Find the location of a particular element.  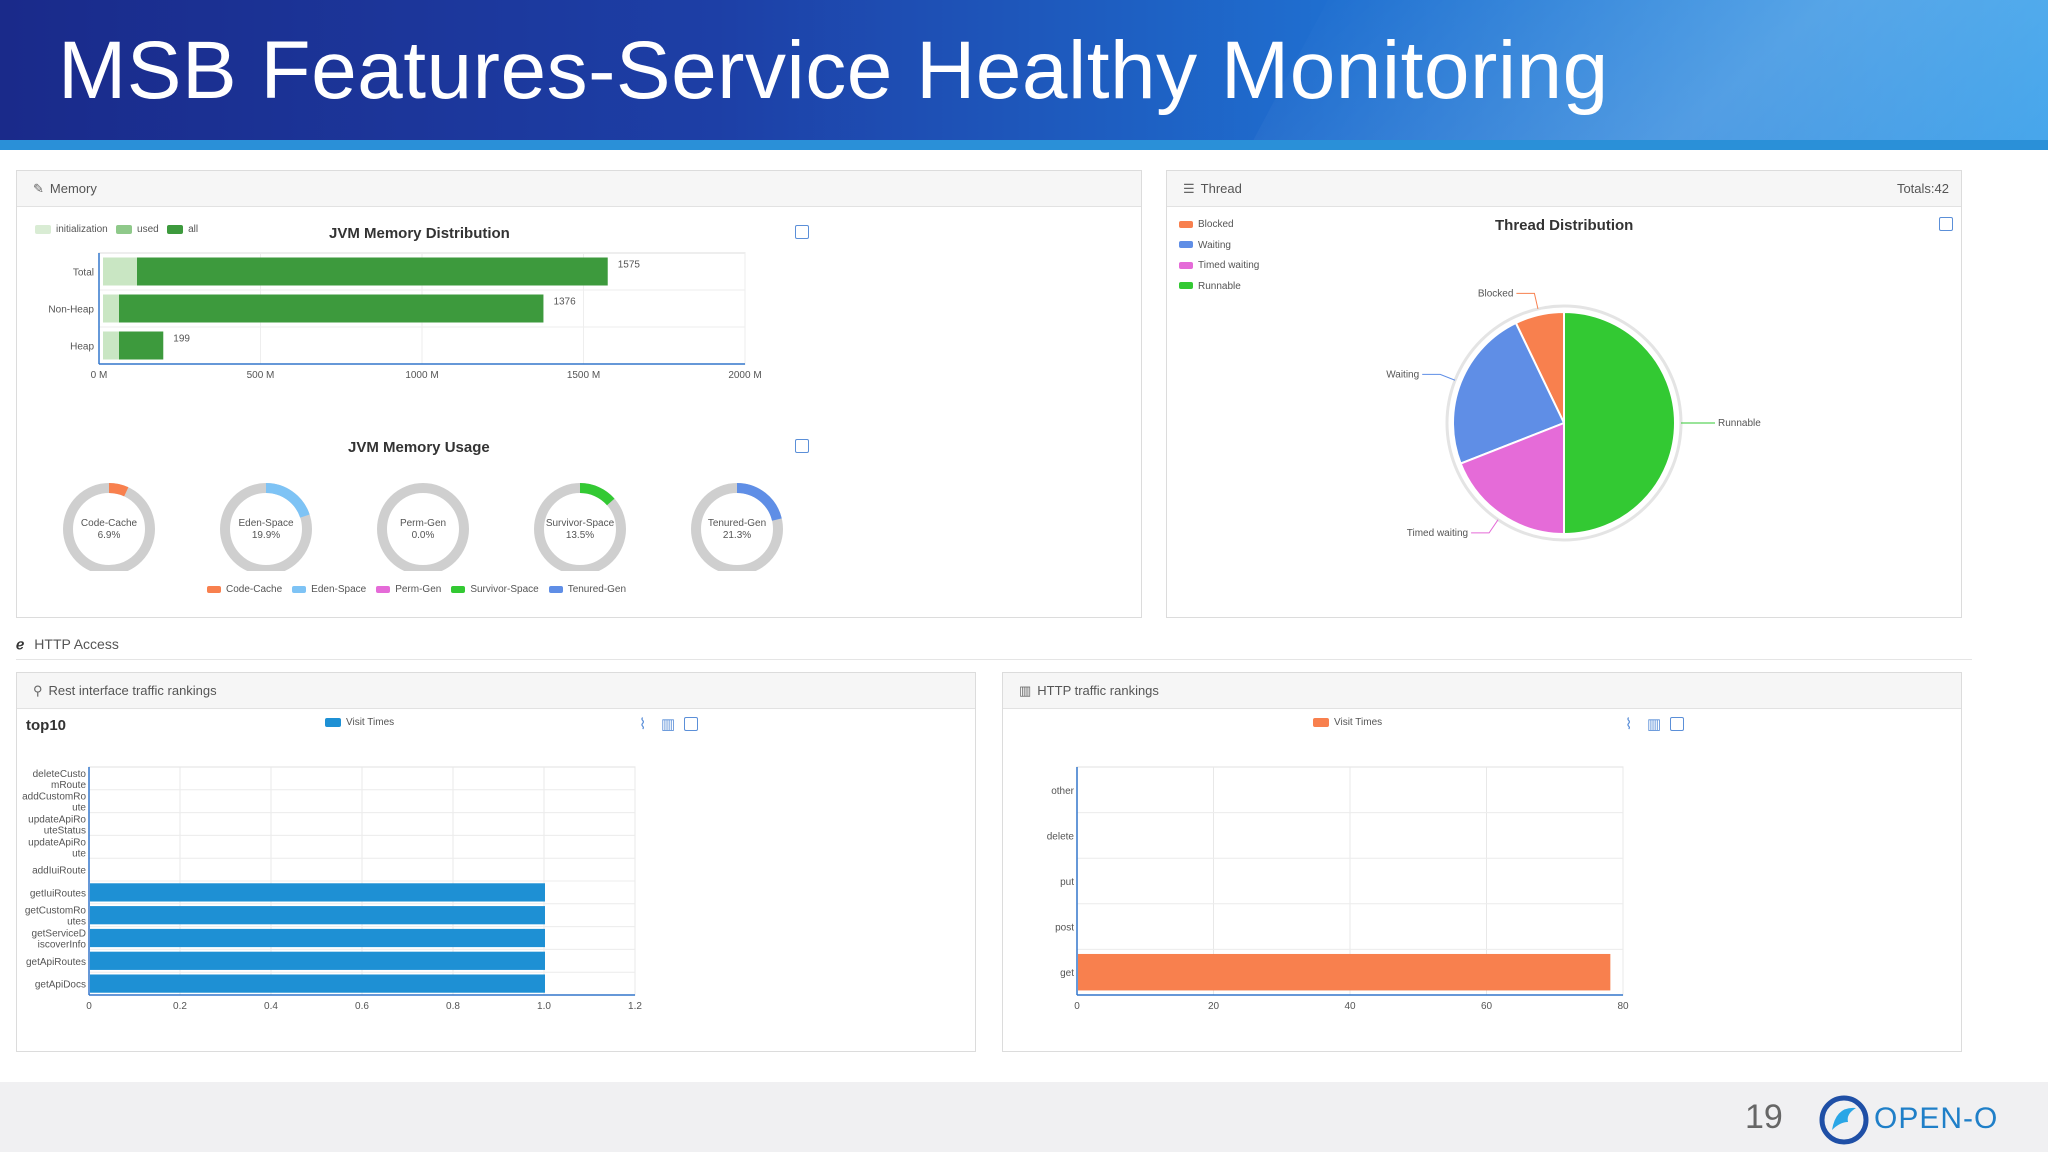

open-o-logo-icon is located at coordinates (1844, 1120).